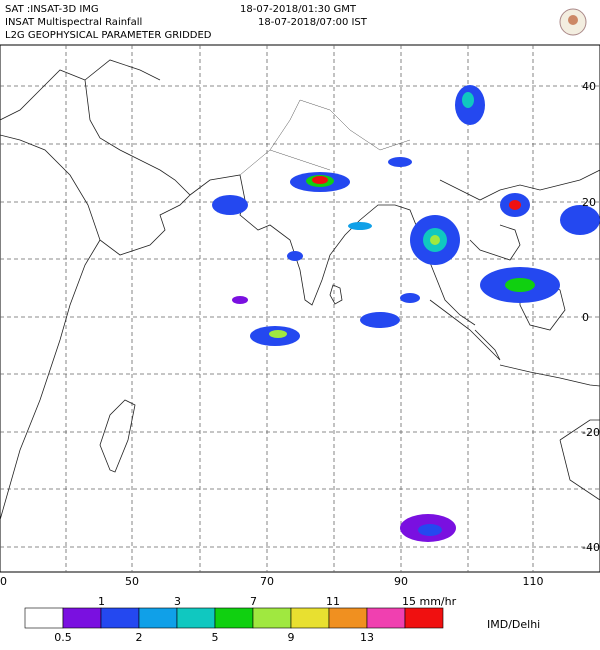 The image size is (600, 650). I want to click on legend-label-bottom: 0.5, so click(63, 637).